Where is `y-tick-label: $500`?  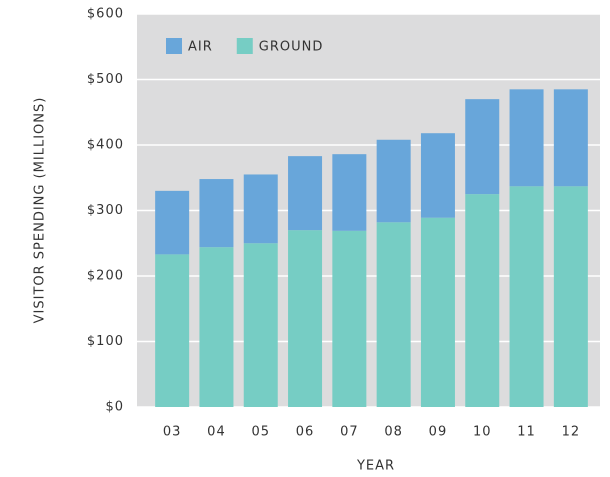 y-tick-label: $500 is located at coordinates (105, 79).